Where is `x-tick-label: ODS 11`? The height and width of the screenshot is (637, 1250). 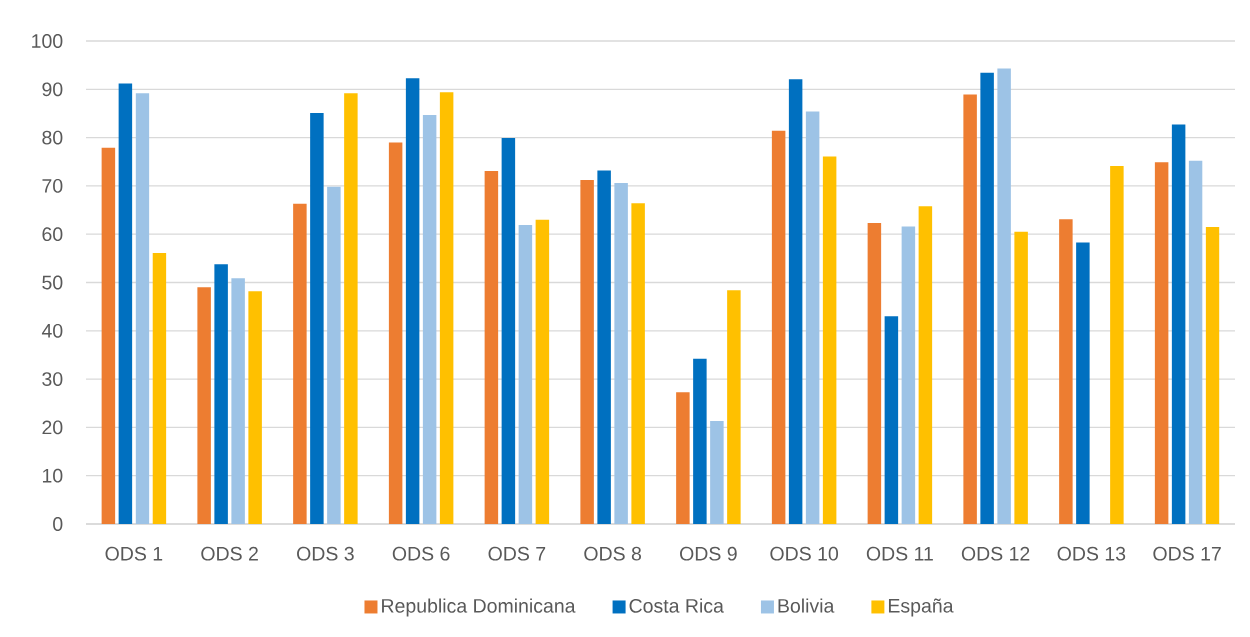 x-tick-label: ODS 11 is located at coordinates (899, 553).